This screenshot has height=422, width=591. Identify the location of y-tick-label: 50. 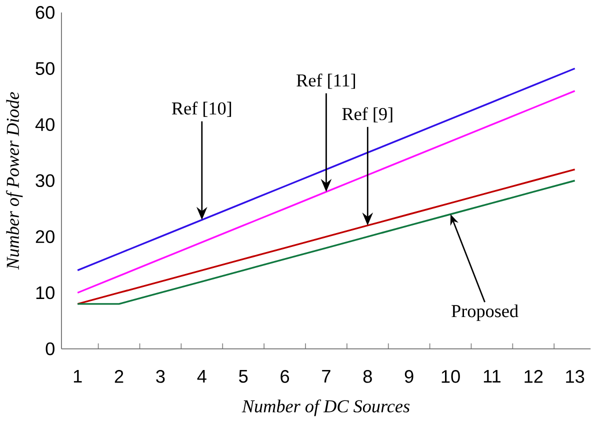
(45, 68).